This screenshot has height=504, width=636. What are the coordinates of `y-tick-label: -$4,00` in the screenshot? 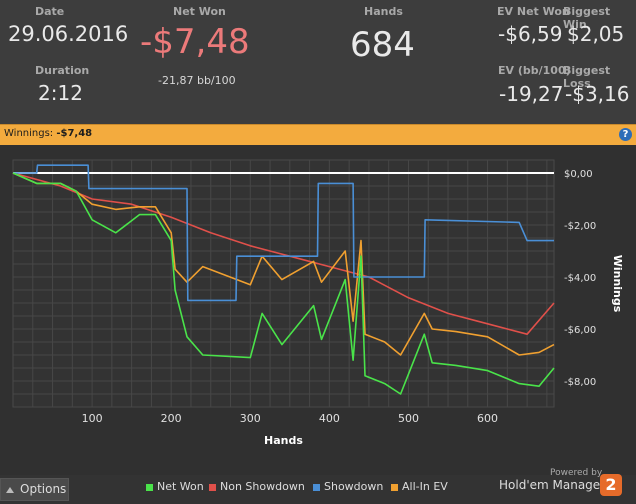 It's located at (580, 278).